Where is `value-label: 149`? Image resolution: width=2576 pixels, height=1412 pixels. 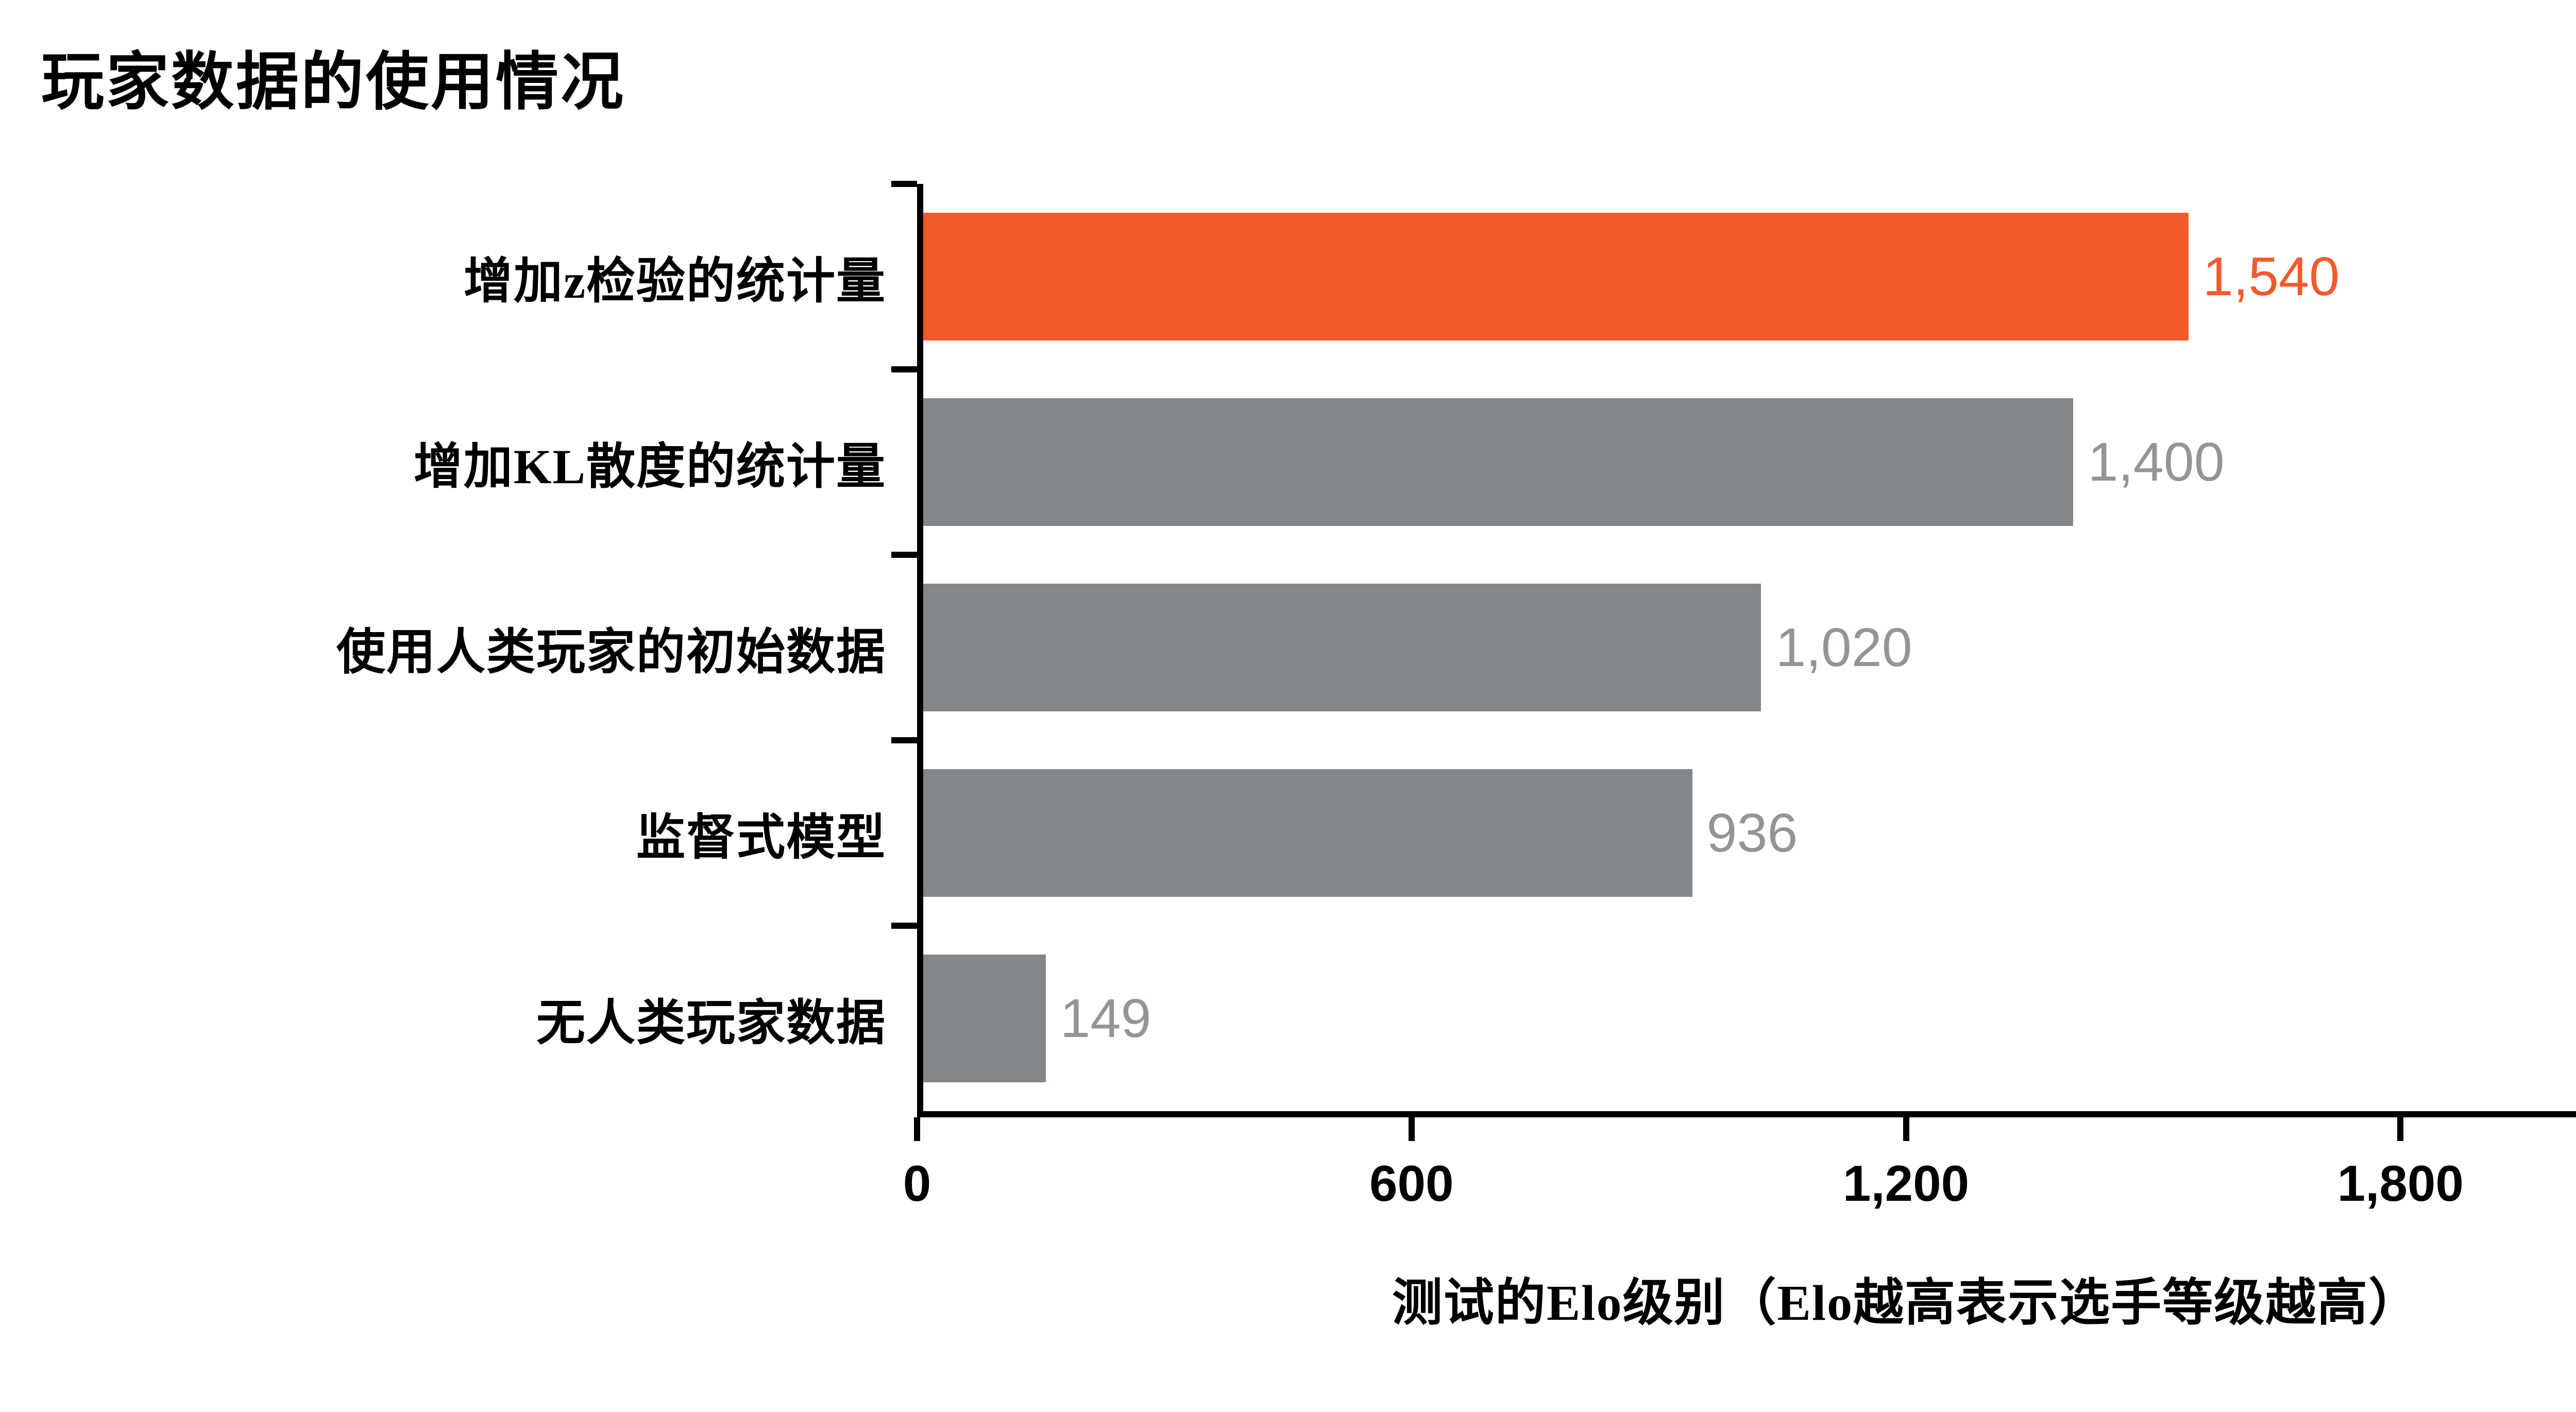
value-label: 149 is located at coordinates (1105, 1018).